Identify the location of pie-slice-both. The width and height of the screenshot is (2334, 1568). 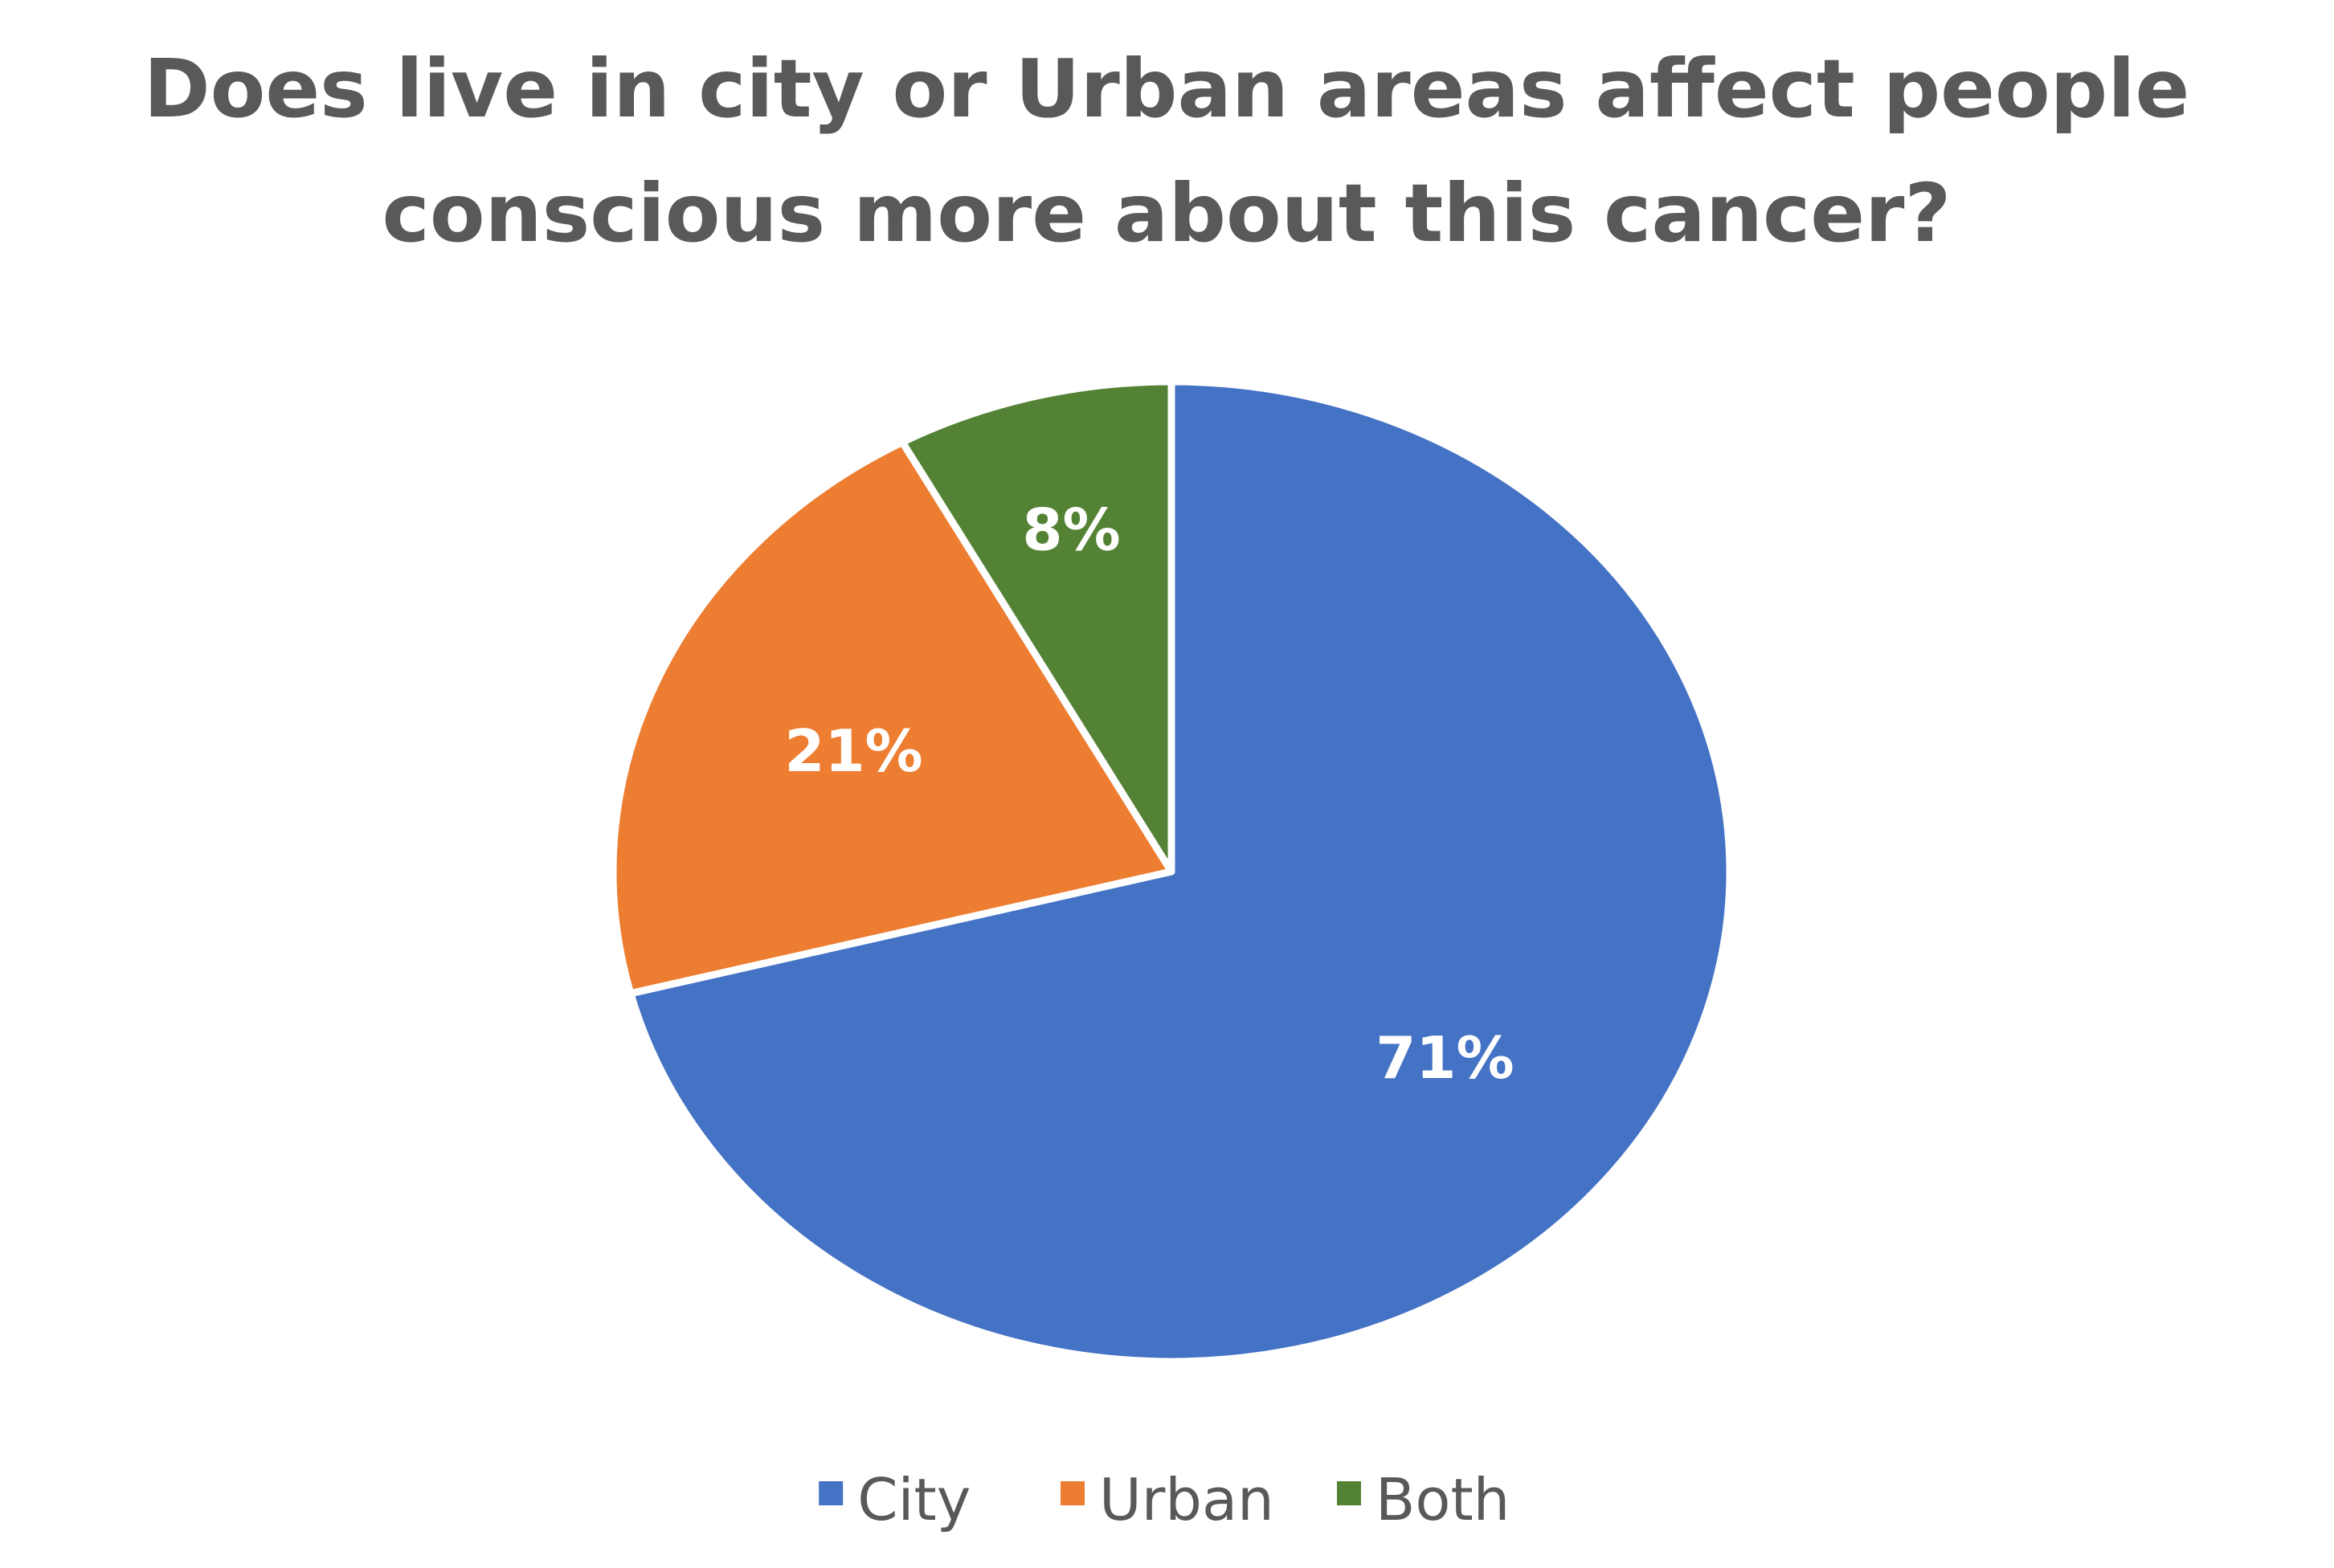
(1036, 627).